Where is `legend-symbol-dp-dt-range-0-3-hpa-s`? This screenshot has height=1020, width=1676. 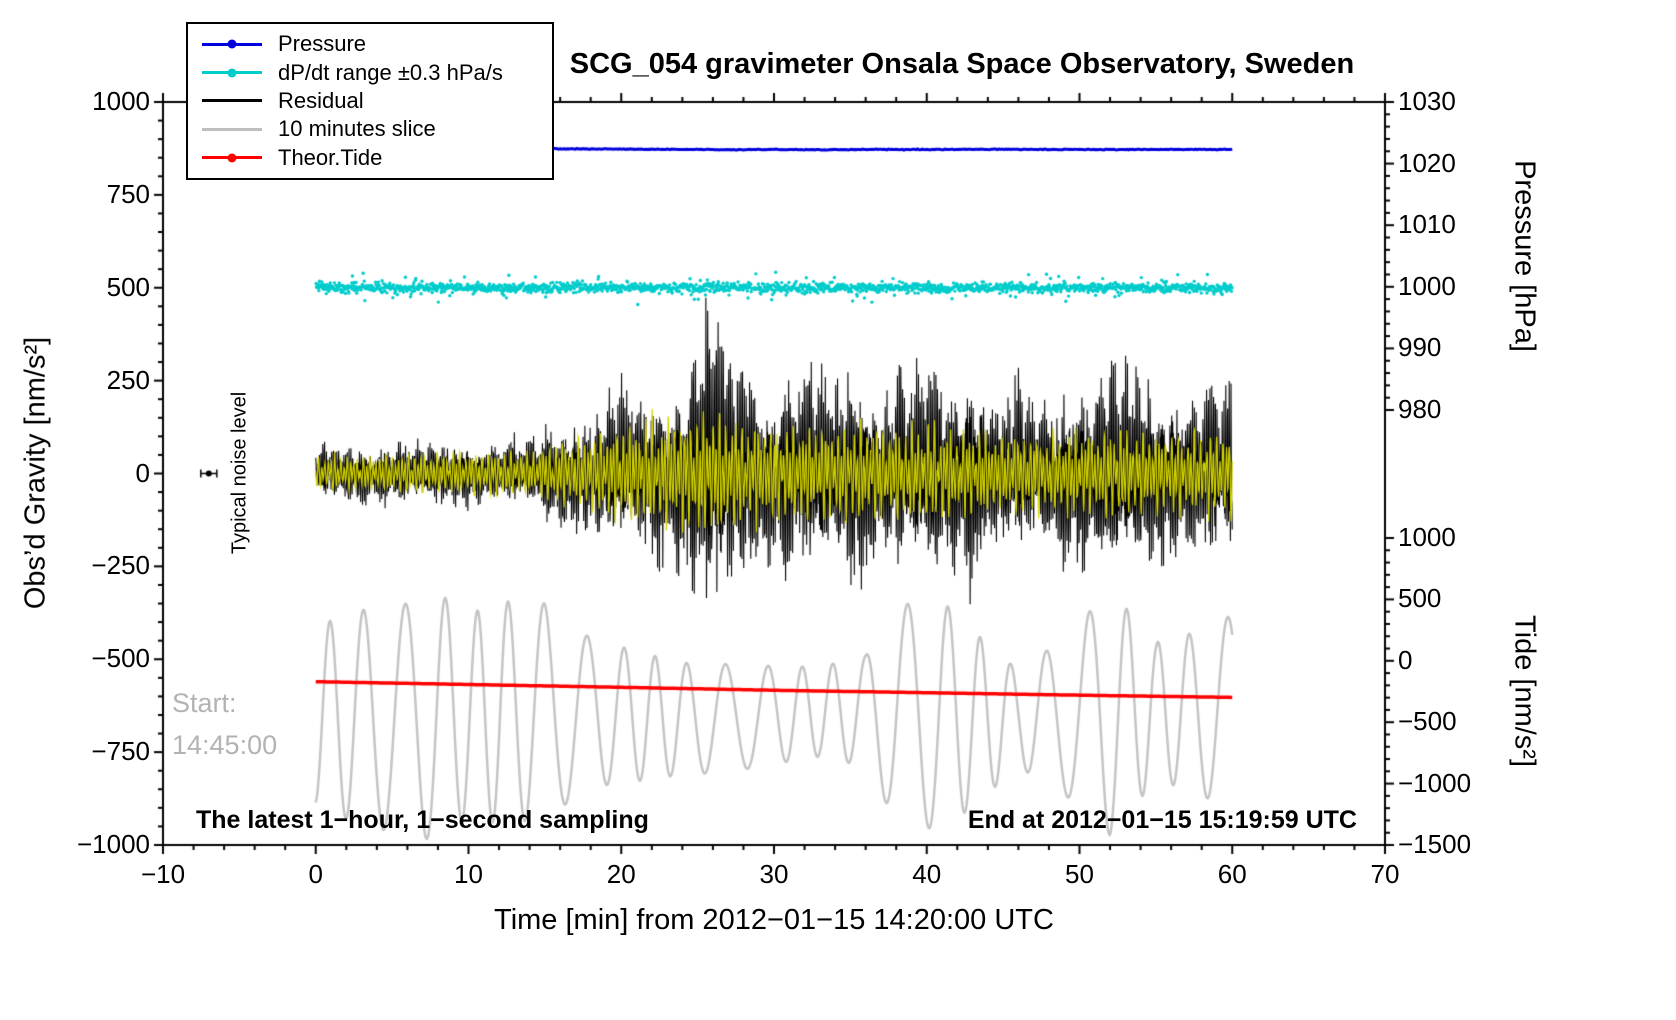
legend-symbol-dp-dt-range-0-3-hpa-s is located at coordinates (232, 72).